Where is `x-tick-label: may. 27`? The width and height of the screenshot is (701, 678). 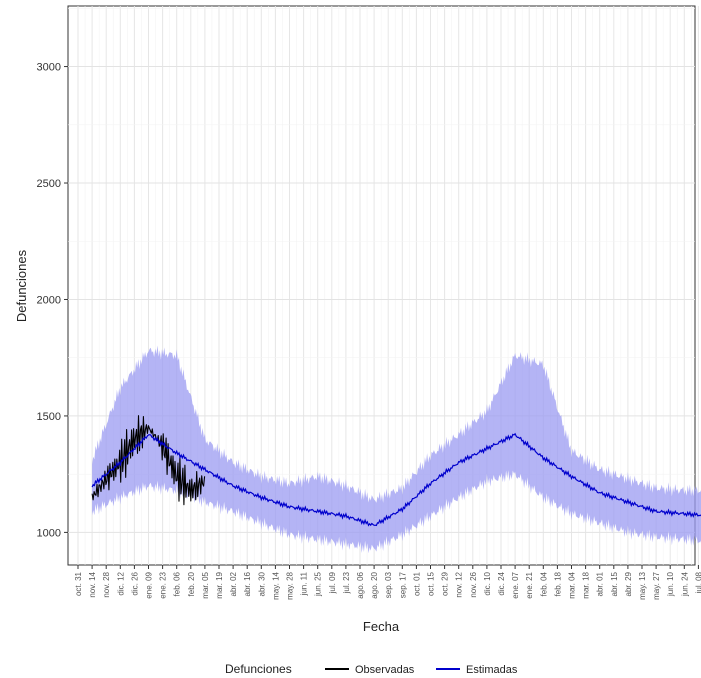 x-tick-label: may. 27 is located at coordinates (656, 585).